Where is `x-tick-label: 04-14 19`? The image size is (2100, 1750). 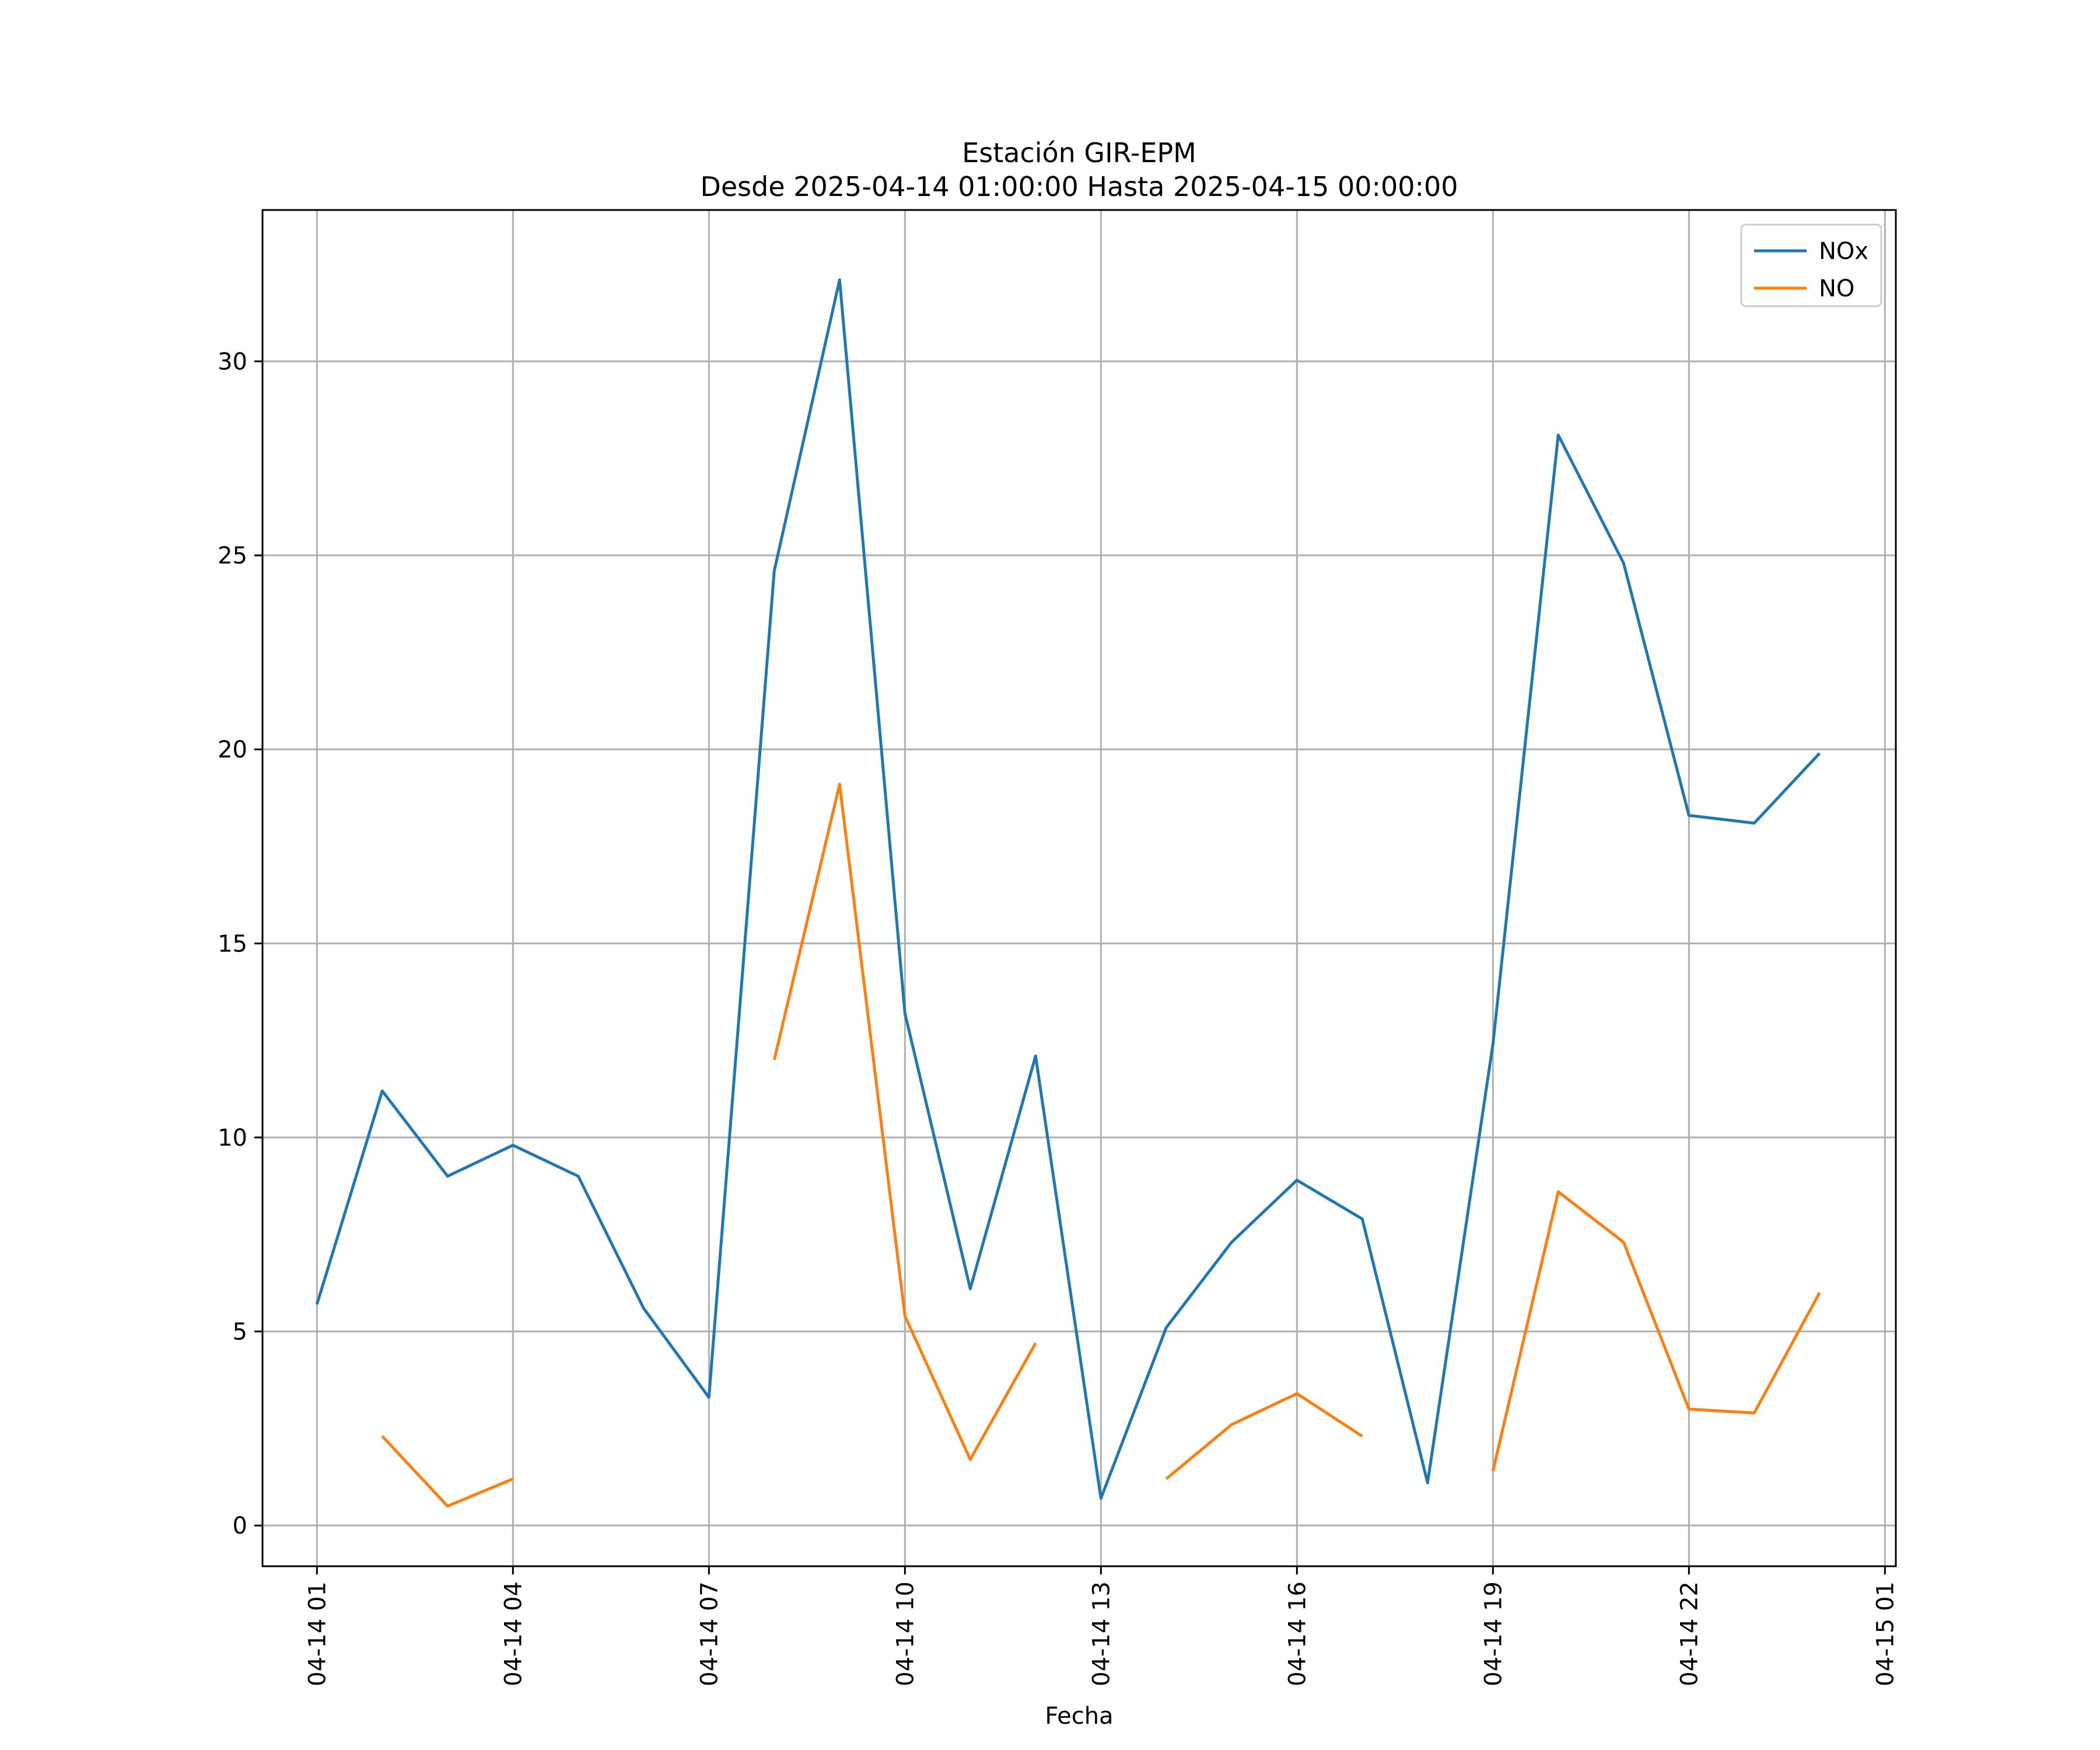 x-tick-label: 04-14 19 is located at coordinates (1493, 1633).